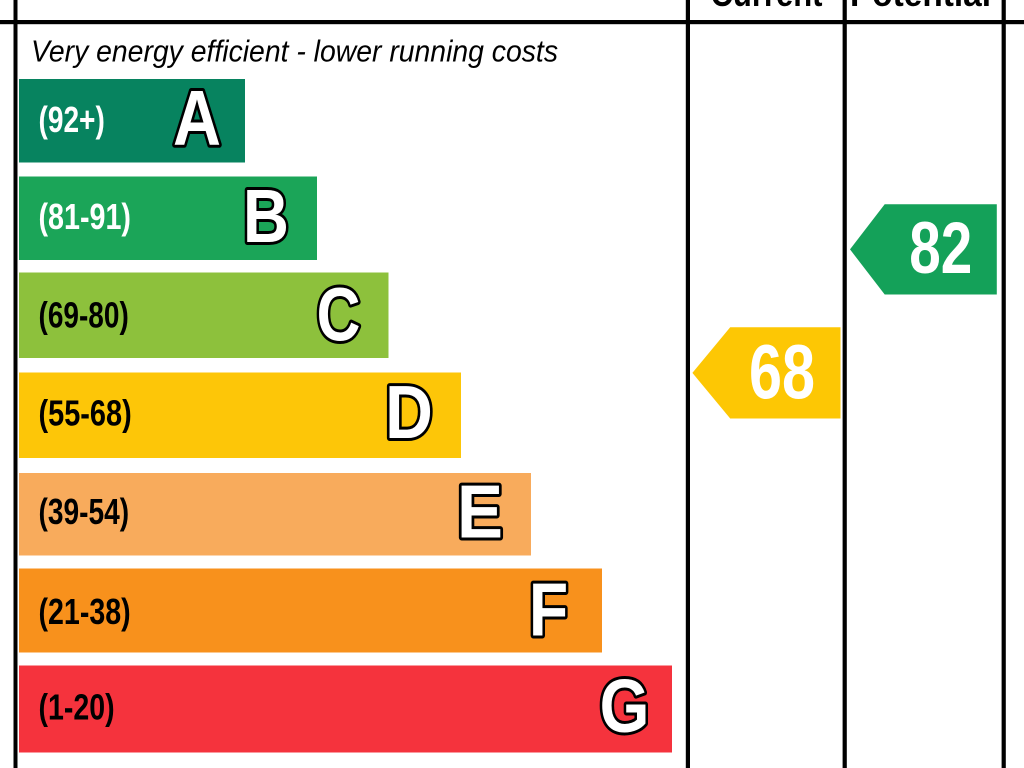 The height and width of the screenshot is (768, 1024). I want to click on svg-text: (55-68), so click(85, 413).